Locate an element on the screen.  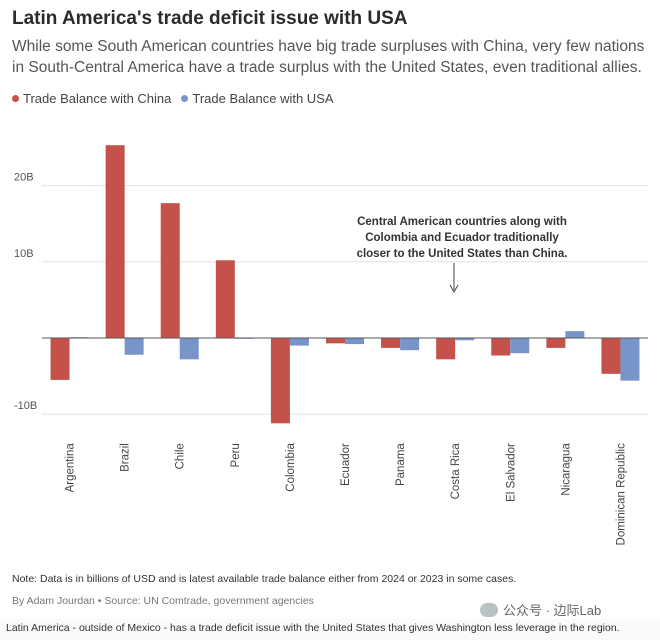
x-tick-label: Colombia is located at coordinates (291, 467).